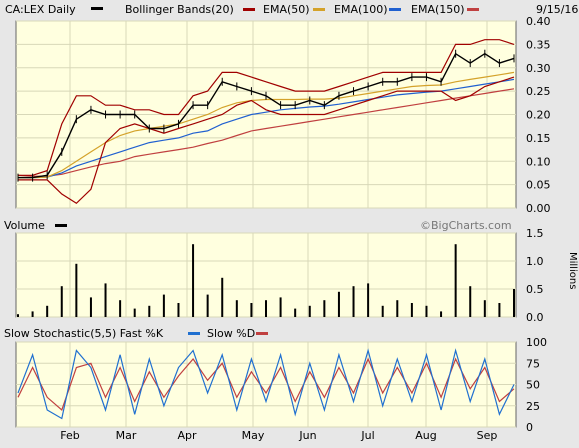 The height and width of the screenshot is (448, 579). Describe the element at coordinates (572, 270) in the screenshot. I see `volume-unit-label: Millions` at that location.